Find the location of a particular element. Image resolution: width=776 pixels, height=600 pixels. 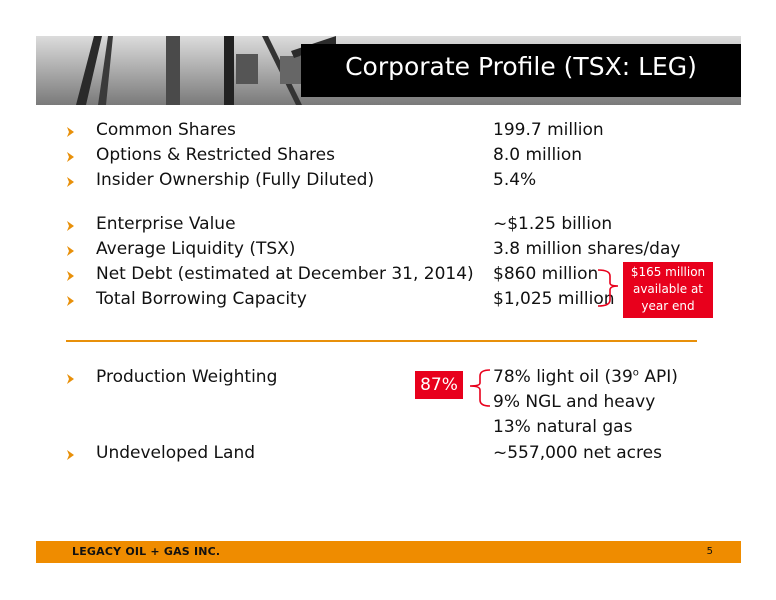

company-name: LEGACY OIL + GAS INC. is located at coordinates (146, 551).